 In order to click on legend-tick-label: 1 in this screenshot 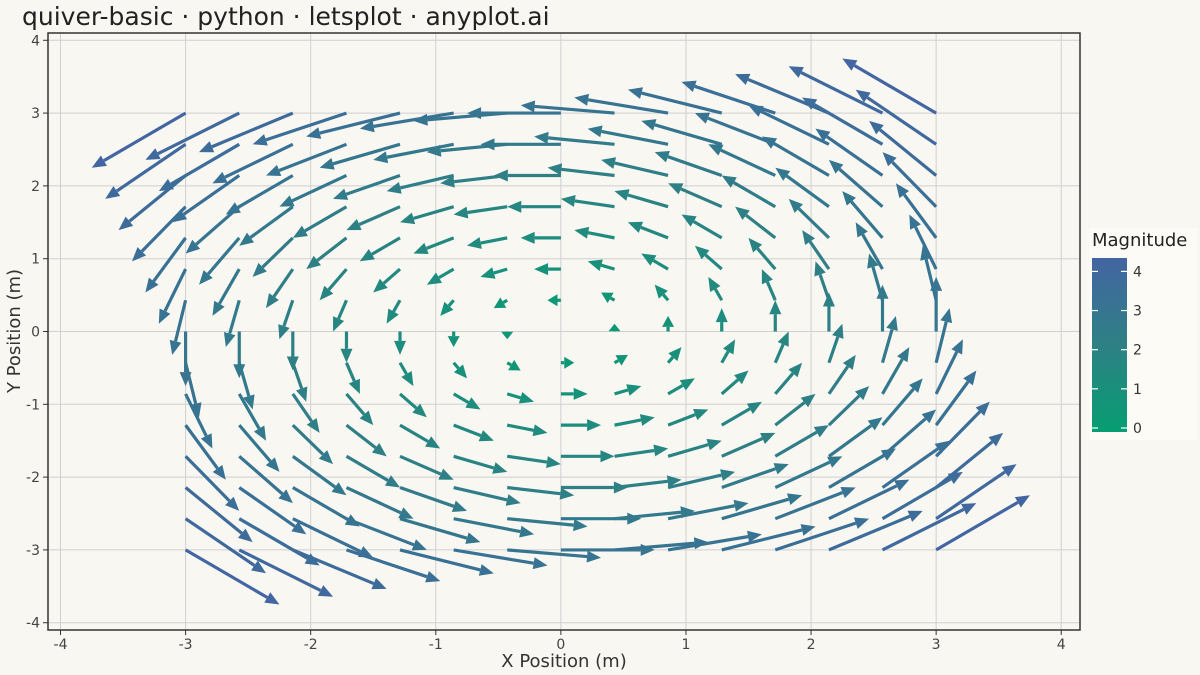, I will do `click(1137, 390)`.